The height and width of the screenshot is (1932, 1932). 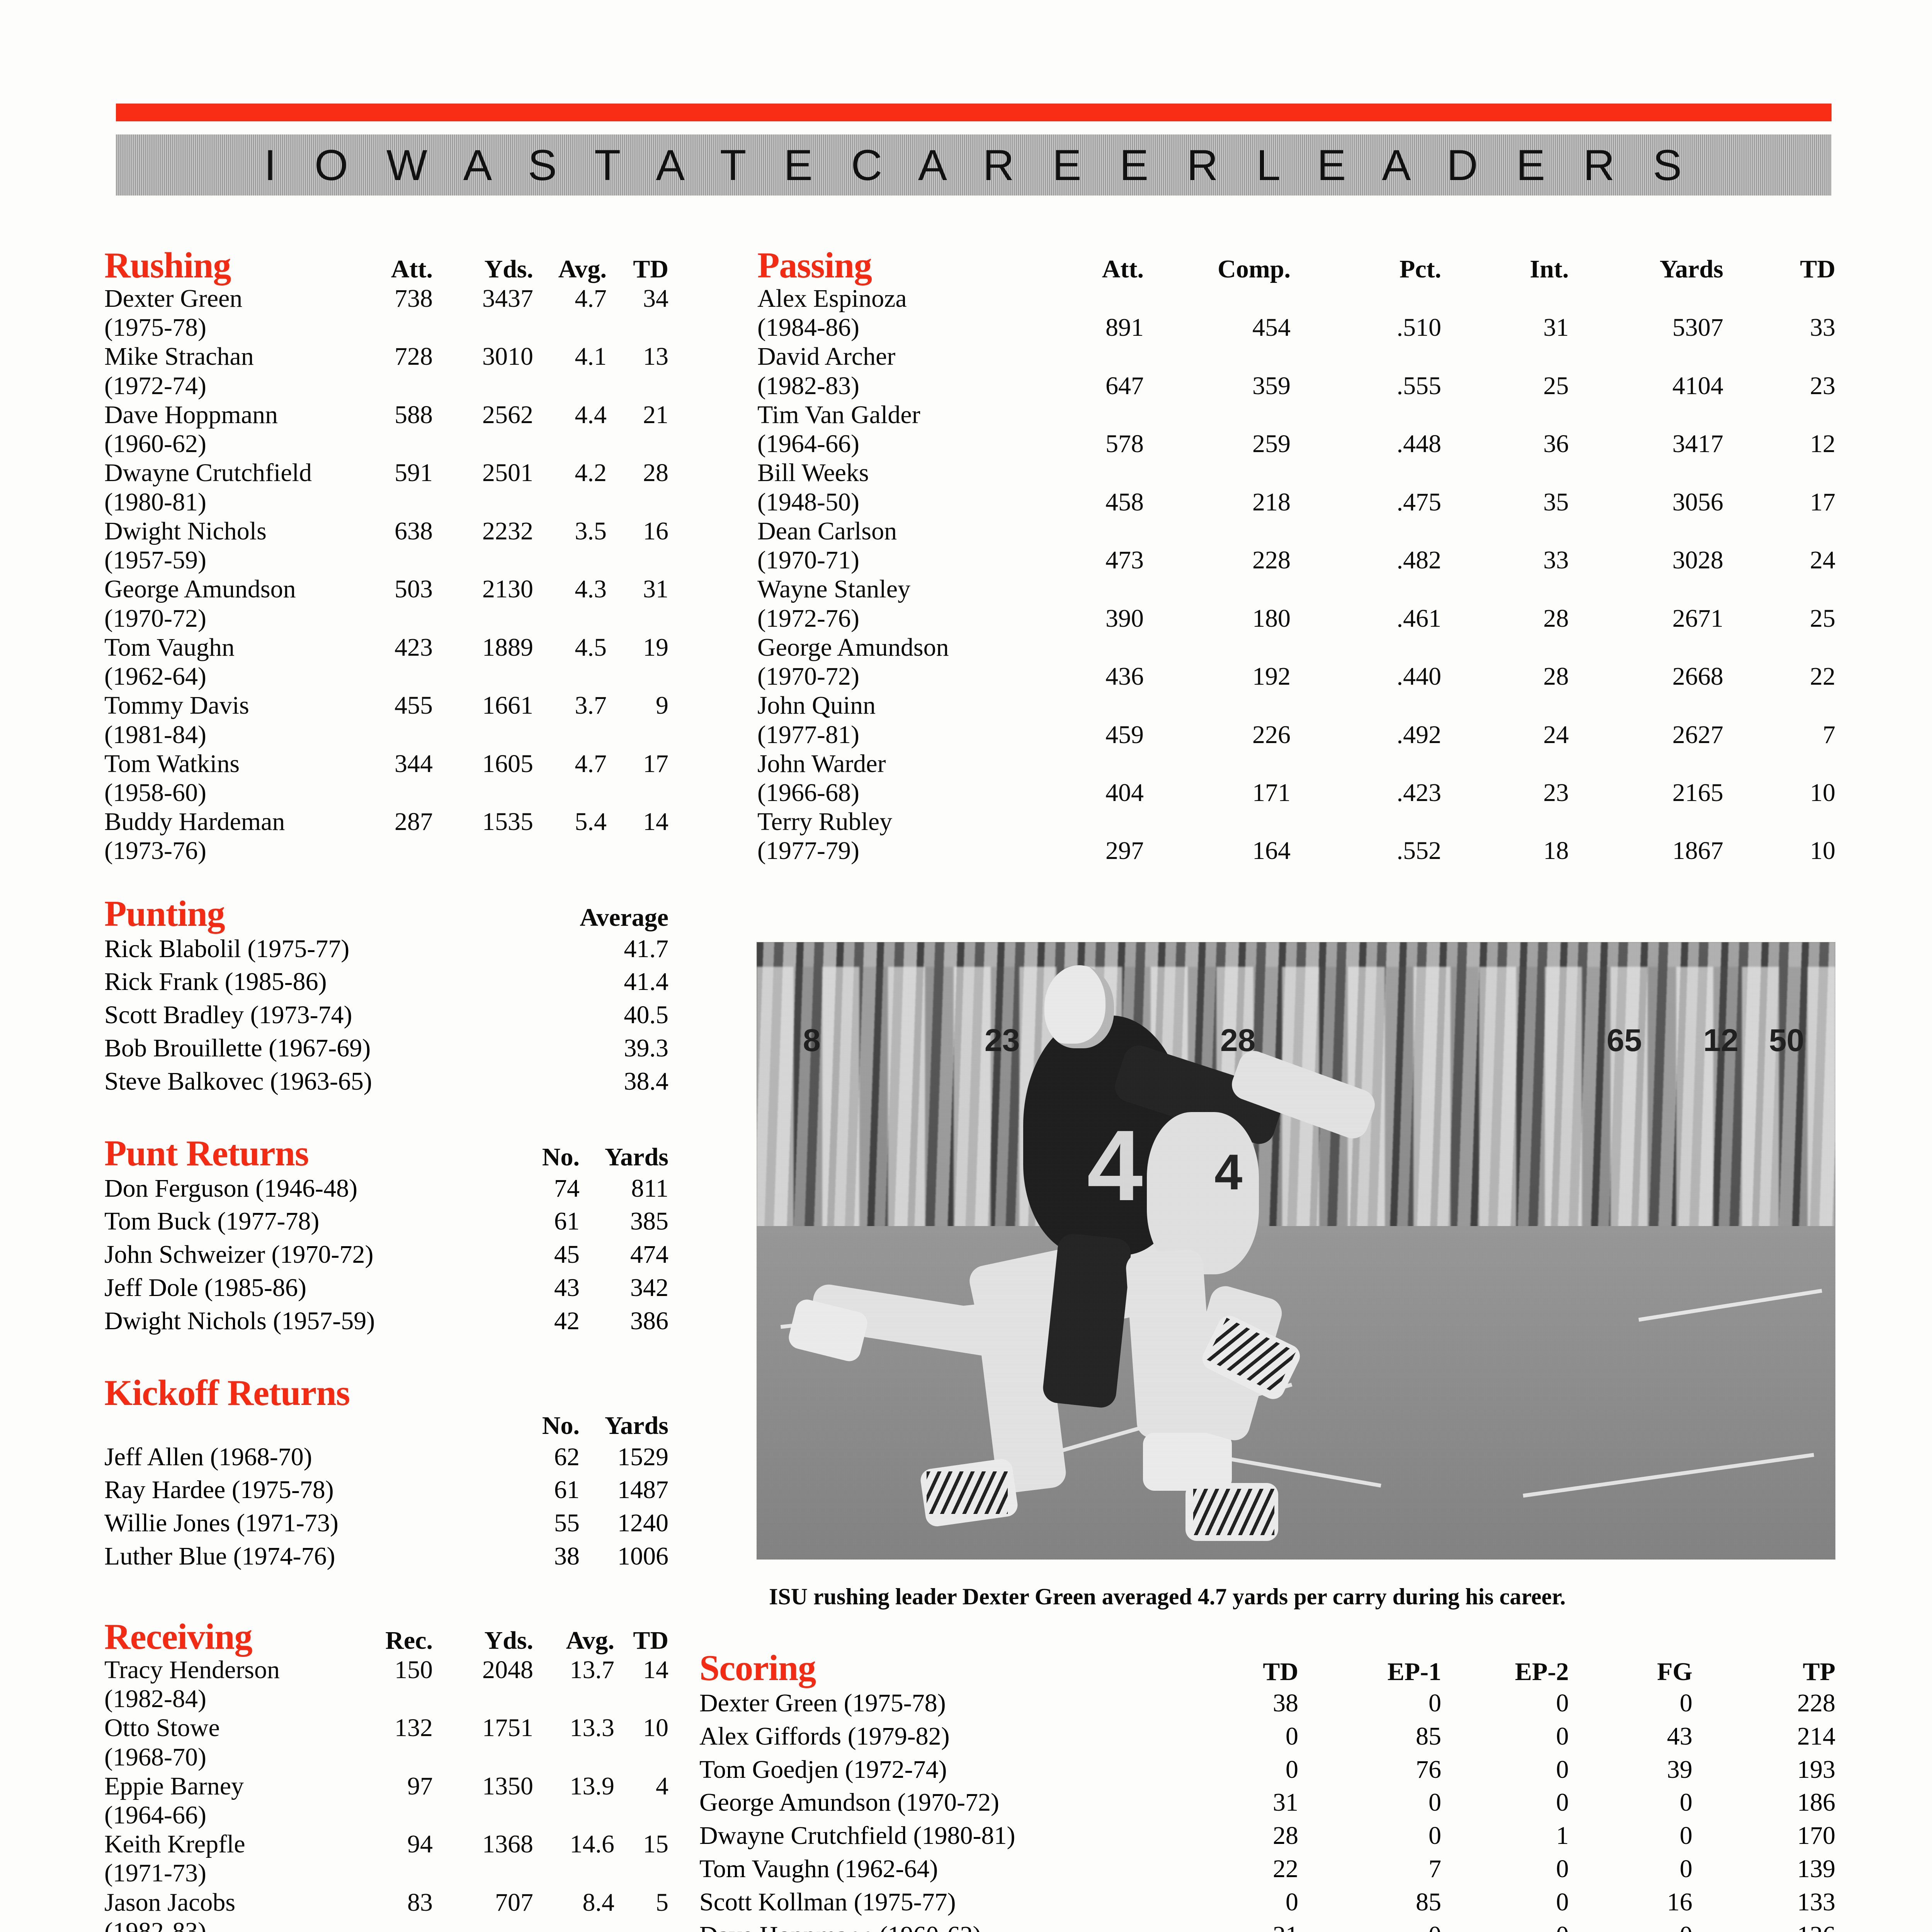 I want to click on punt-returns-col-yards: Yards, so click(x=636, y=1157).